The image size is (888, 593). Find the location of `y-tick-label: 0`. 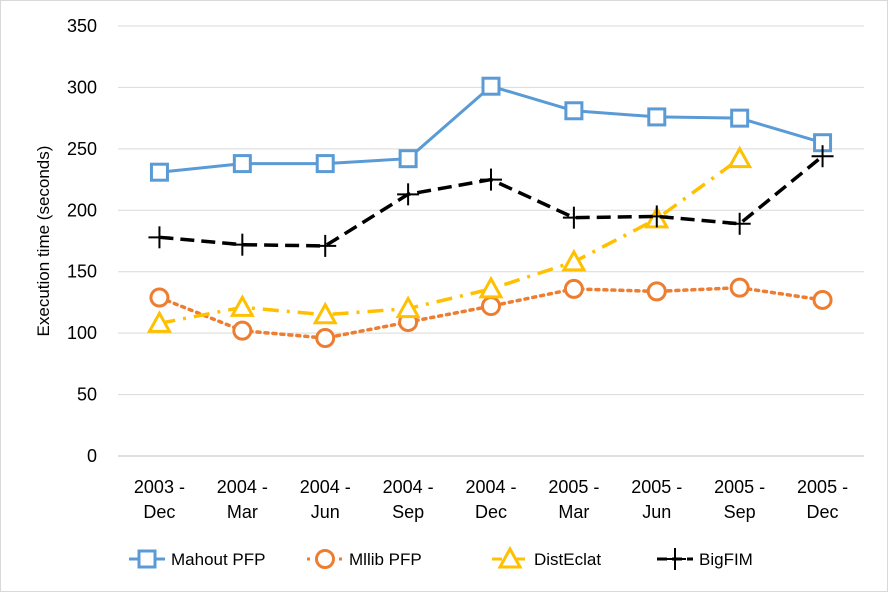

y-tick-label: 0 is located at coordinates (92, 456).